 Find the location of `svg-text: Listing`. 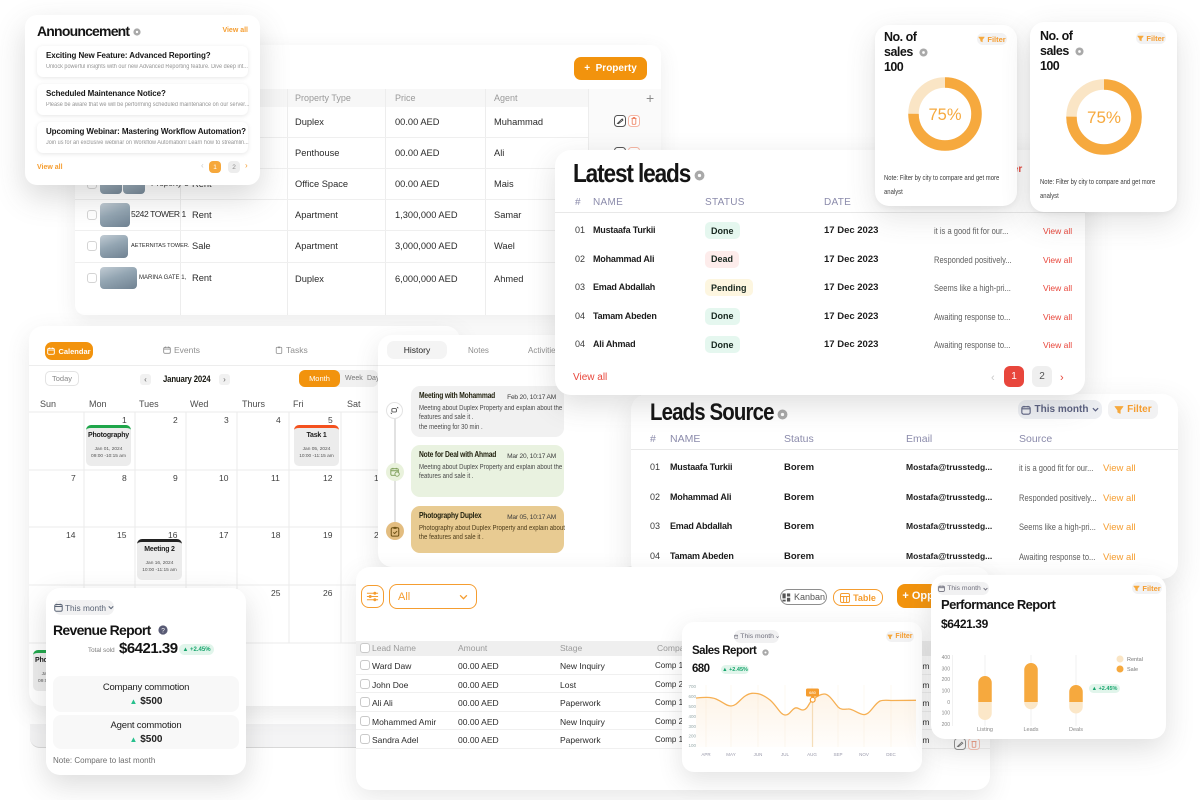

svg-text: Listing is located at coordinates (985, 730).